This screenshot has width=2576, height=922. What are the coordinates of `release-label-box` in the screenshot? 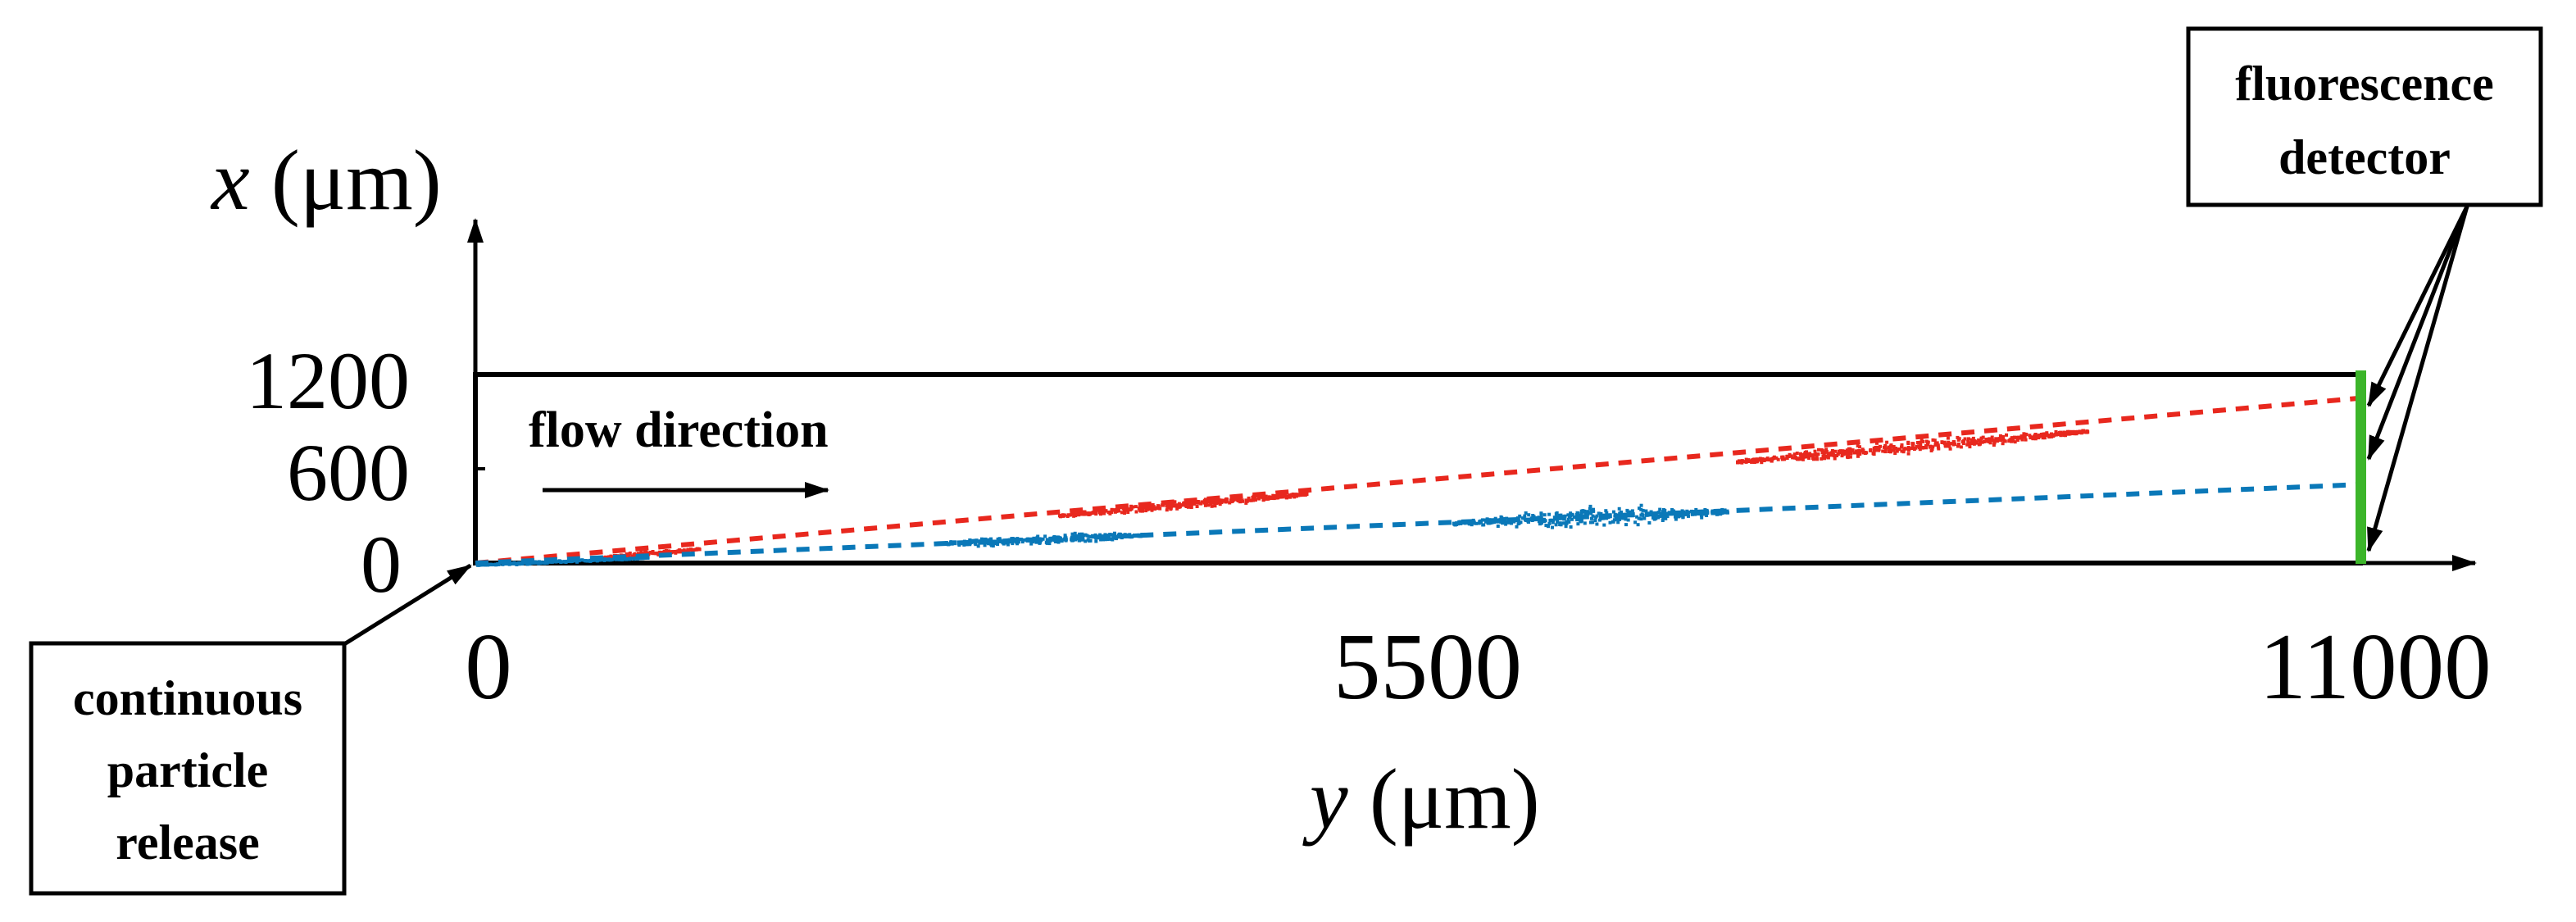 It's located at (188, 768).